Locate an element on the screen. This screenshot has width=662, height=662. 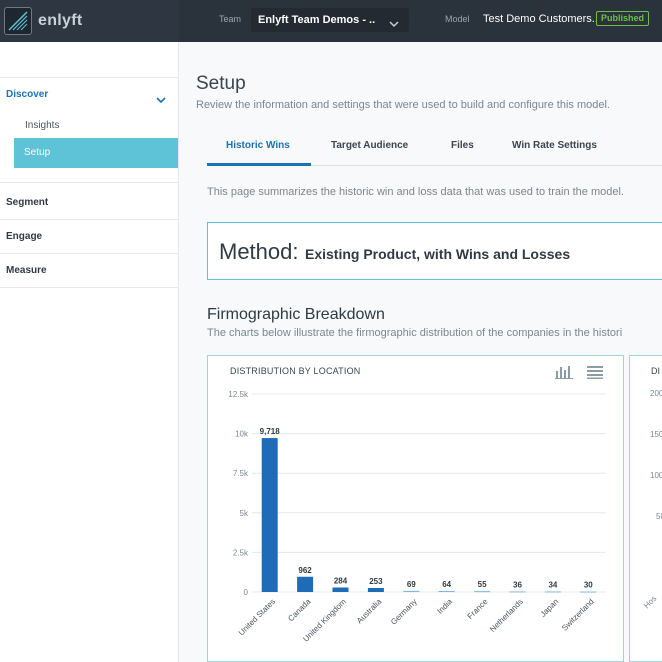
method-label: Method: is located at coordinates (259, 251).